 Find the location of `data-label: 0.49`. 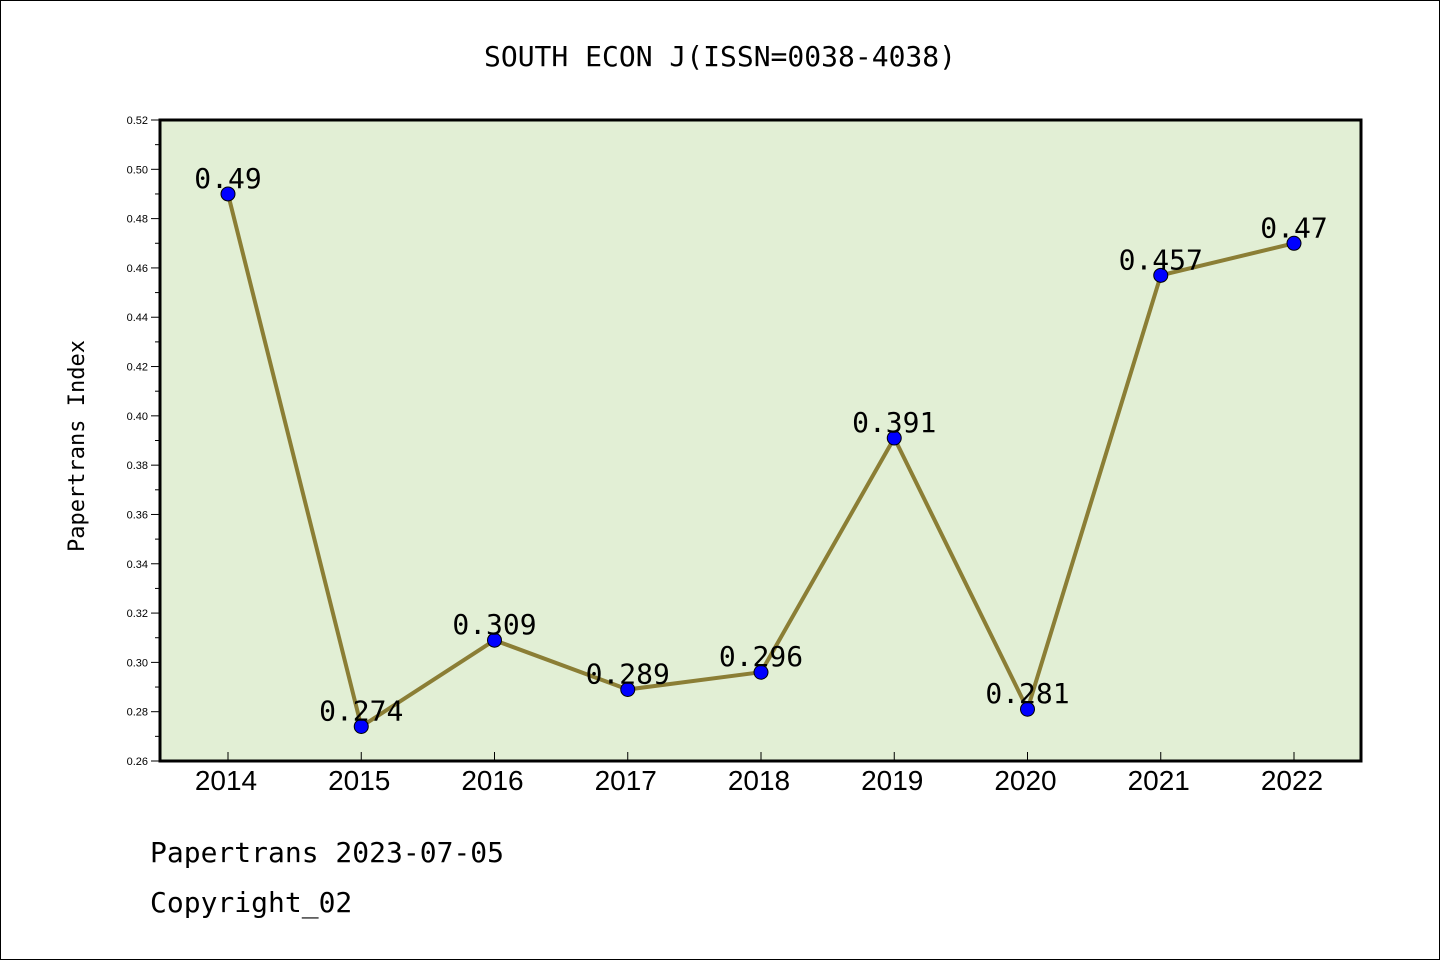

data-label: 0.49 is located at coordinates (227, 178).